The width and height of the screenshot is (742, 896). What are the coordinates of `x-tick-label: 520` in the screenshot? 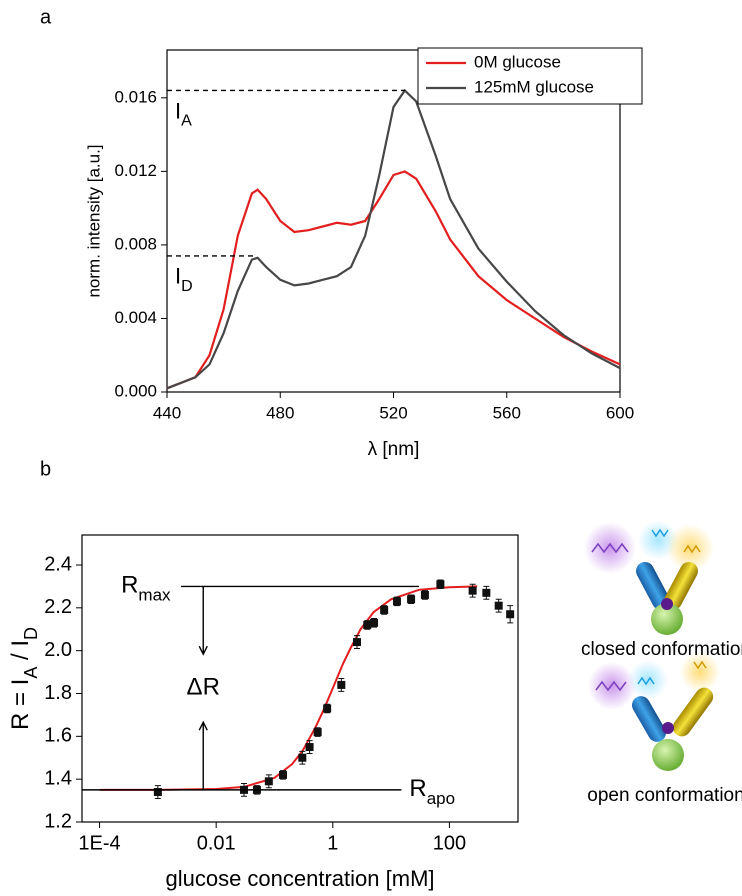 It's located at (393, 412).